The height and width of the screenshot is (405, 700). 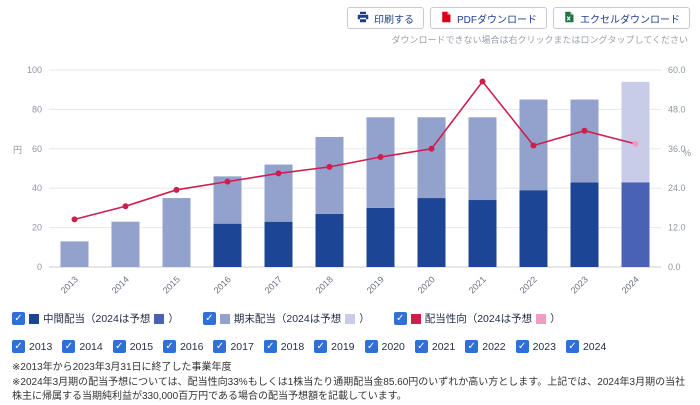 What do you see at coordinates (579, 284) in the screenshot?
I see `x-axis-label-2023: 2023` at bounding box center [579, 284].